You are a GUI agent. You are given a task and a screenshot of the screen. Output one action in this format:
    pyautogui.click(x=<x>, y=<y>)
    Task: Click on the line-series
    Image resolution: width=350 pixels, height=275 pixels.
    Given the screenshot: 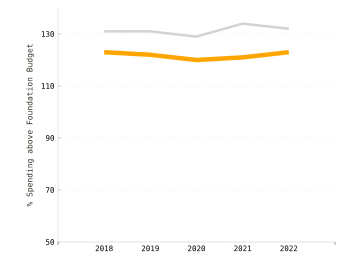 What is the action you would take?
    pyautogui.click(x=196, y=30)
    